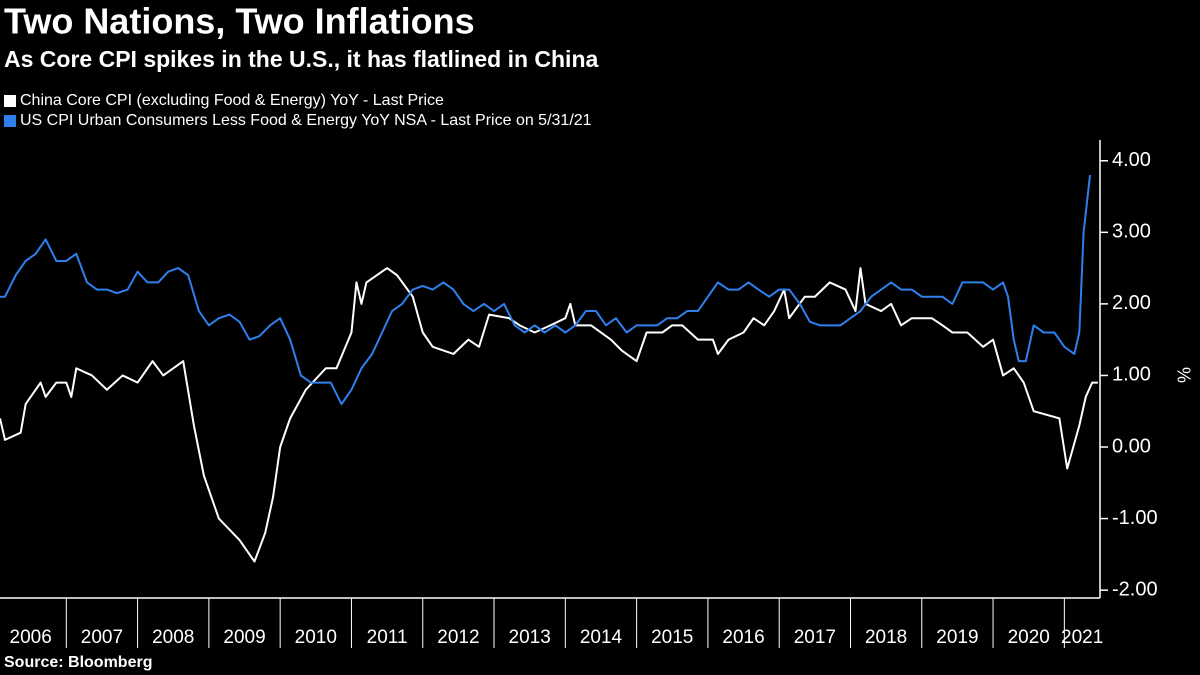  What do you see at coordinates (1131, 446) in the screenshot?
I see `y-tick-label: 0.00` at bounding box center [1131, 446].